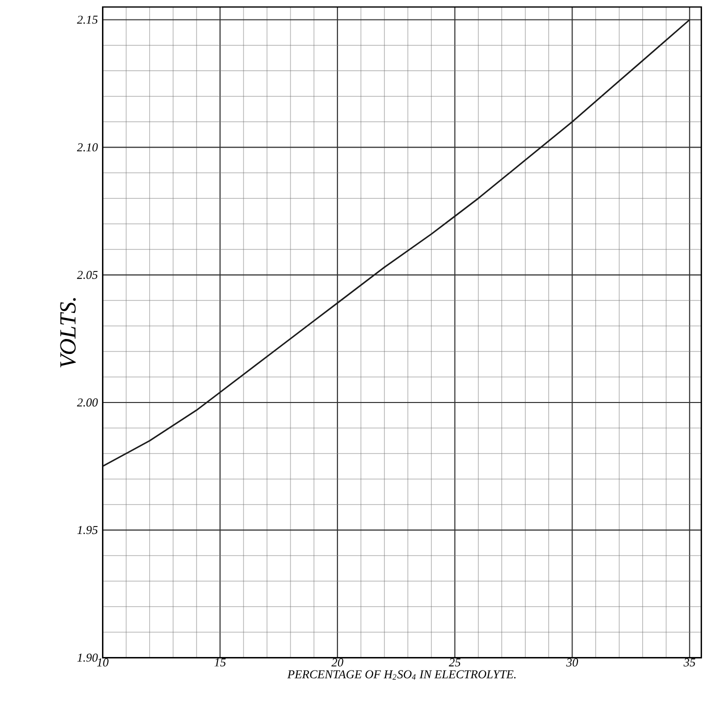 The width and height of the screenshot is (706, 703). Describe the element at coordinates (401, 675) in the screenshot. I see `x-axis-title: PERCENTAGE OF H$_{2}$SO$_{4}$ IN ELECTROLYTE.` at that location.